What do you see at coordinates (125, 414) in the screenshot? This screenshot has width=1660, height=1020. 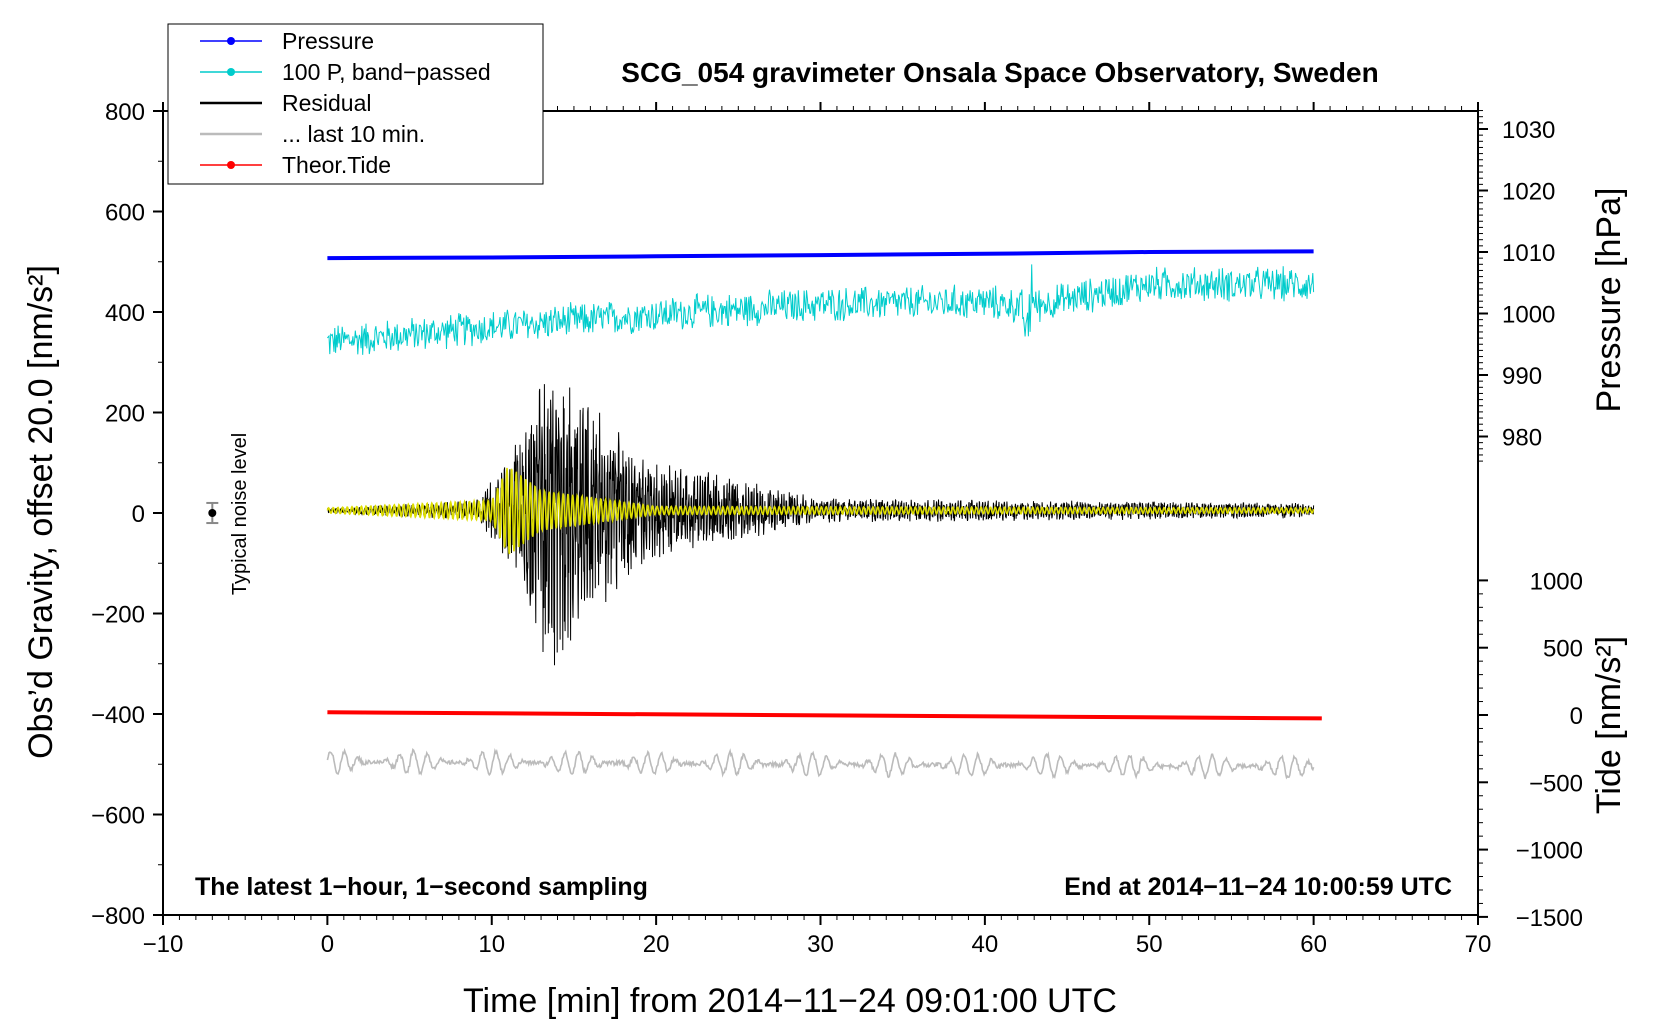 I see `y-tick-label: 200` at bounding box center [125, 414].